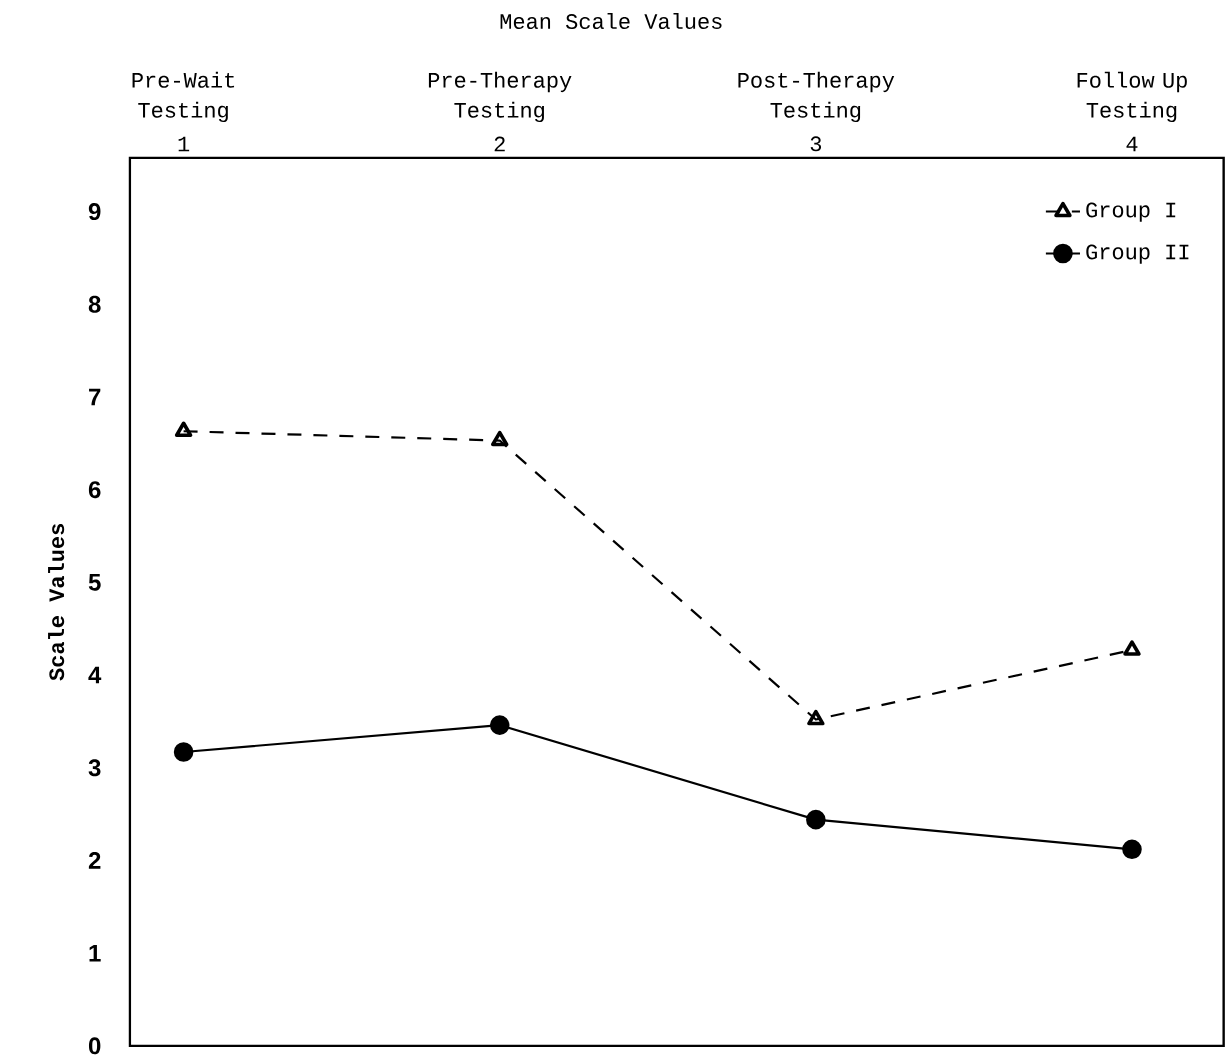  I want to click on legend-label: Group II, so click(1137, 254).